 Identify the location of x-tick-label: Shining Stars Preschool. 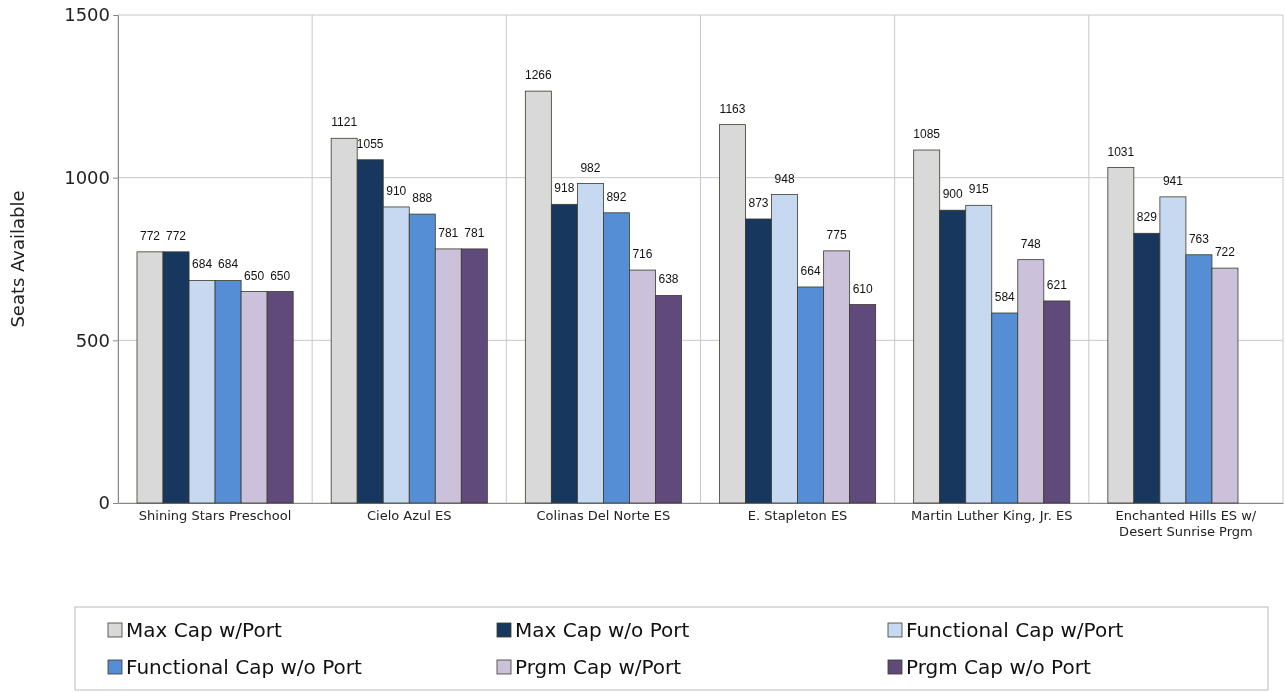
(215, 516).